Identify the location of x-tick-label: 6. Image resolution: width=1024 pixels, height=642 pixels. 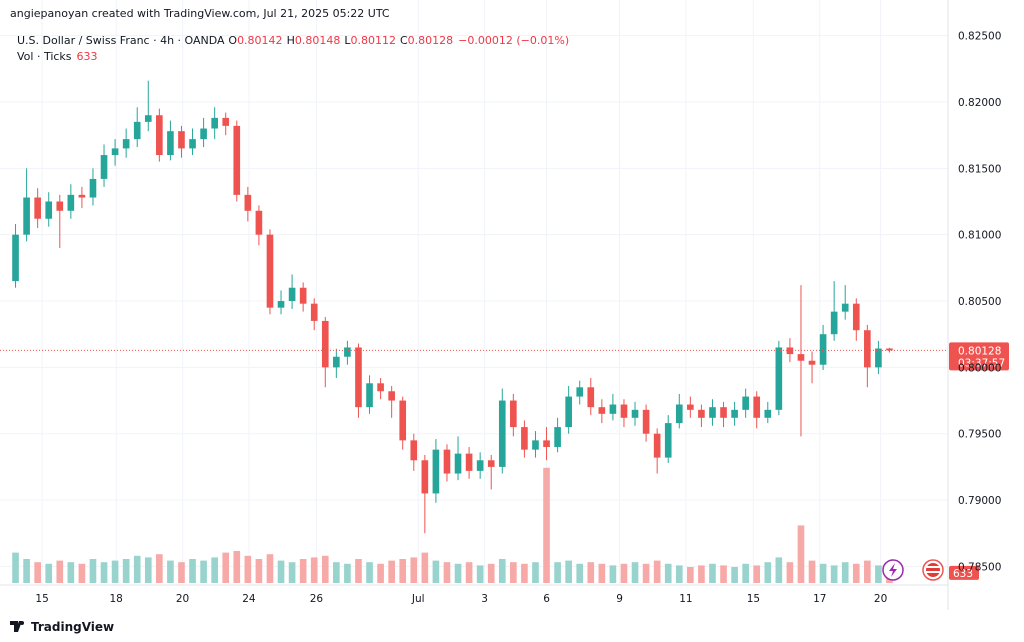
(546, 599).